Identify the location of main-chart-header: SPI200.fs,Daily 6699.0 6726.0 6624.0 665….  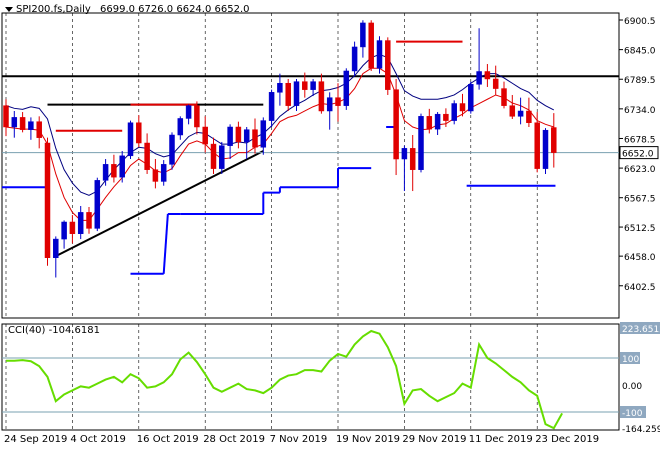
(133, 9).